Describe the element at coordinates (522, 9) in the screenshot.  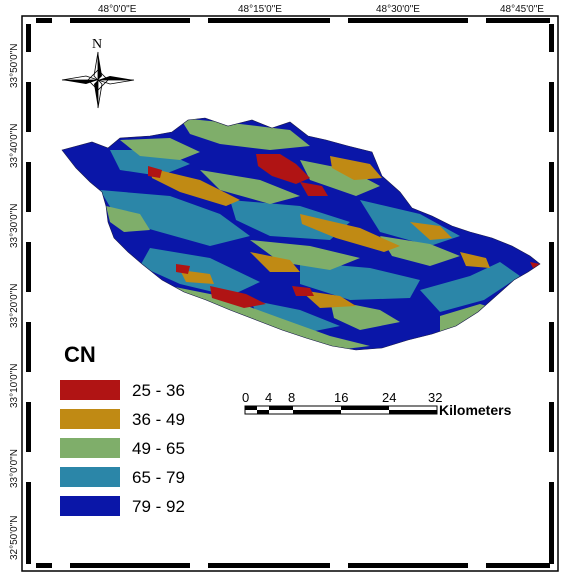
I see `top-label-4: 48°45'0"E` at that location.